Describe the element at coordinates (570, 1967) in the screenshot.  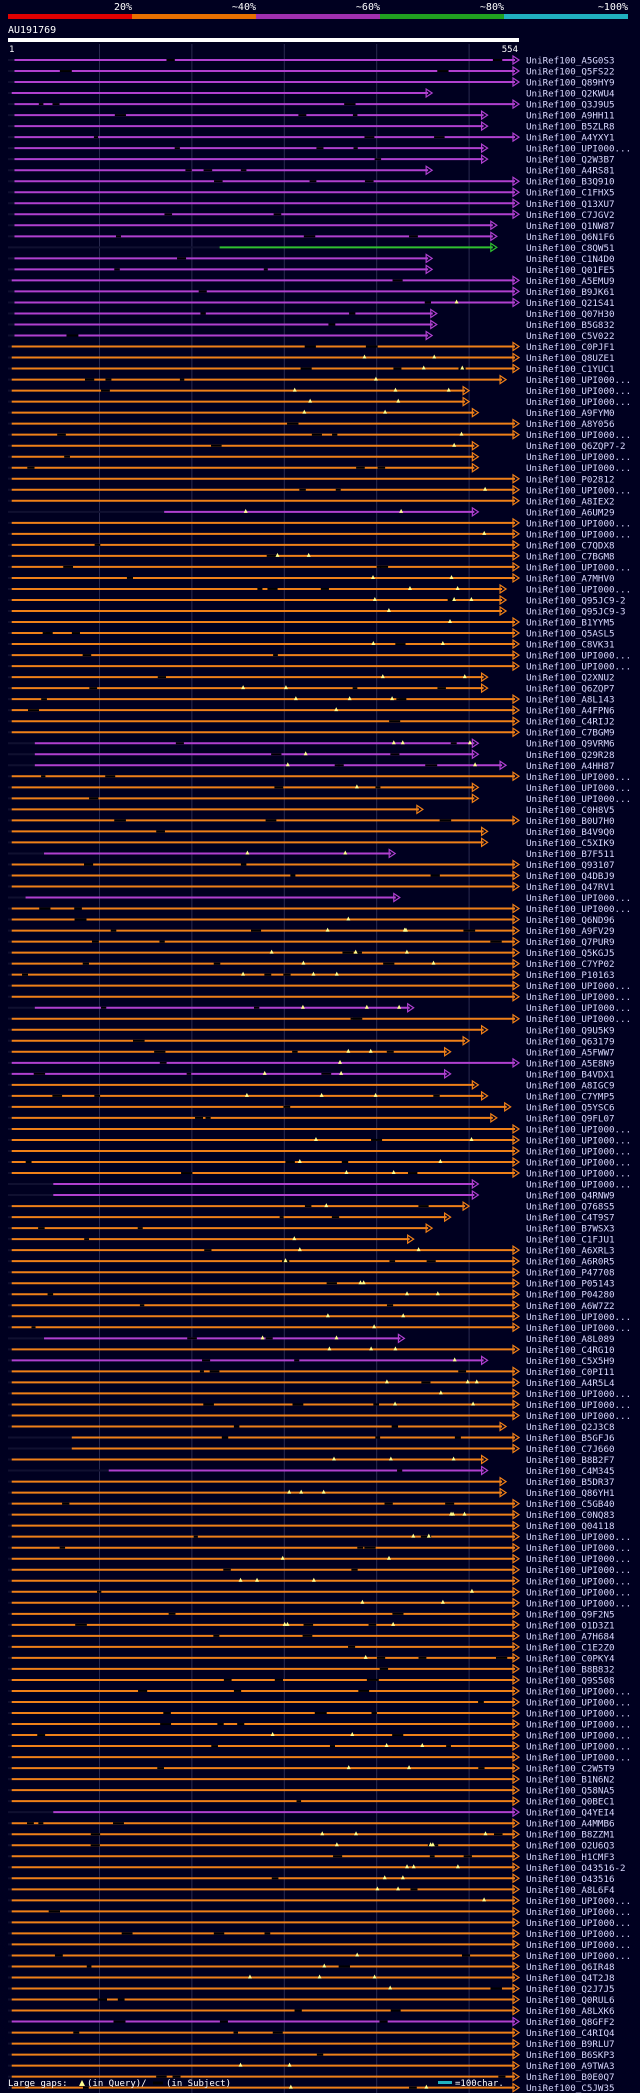
I see `hit-id-label: UniRef100_Q6IR48` at that location.